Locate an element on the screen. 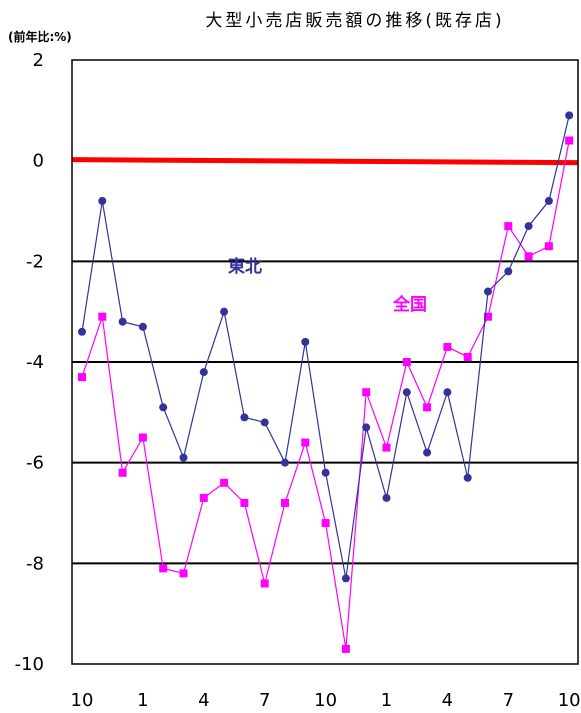  y-tick-label: -4 is located at coordinates (35, 362).